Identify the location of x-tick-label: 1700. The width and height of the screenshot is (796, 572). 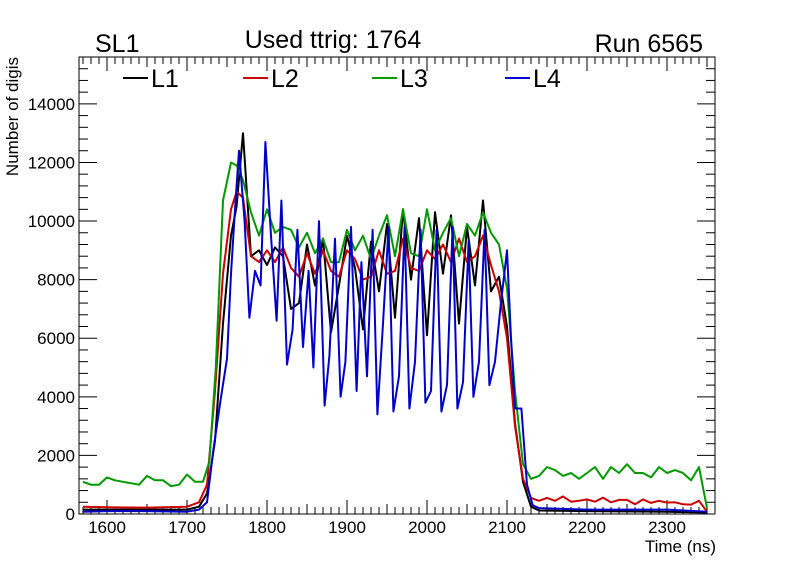
(187, 527).